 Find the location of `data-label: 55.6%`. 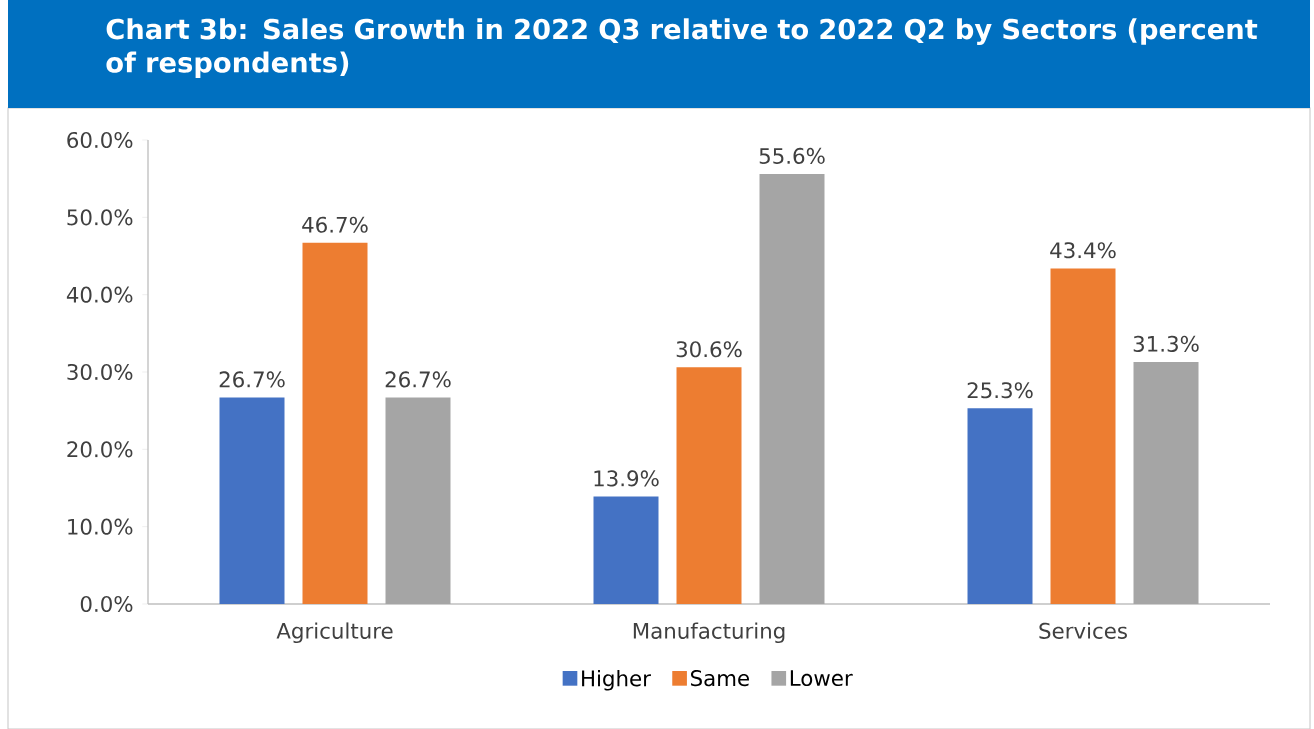

data-label: 55.6% is located at coordinates (792, 155).